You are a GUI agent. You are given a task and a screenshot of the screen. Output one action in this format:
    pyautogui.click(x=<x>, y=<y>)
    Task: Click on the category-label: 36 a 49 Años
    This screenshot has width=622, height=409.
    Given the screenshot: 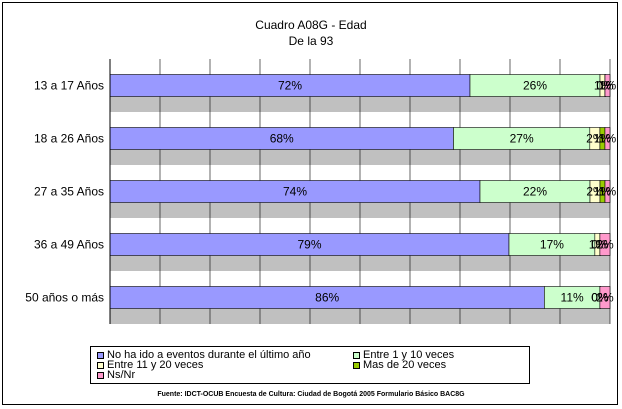 What is the action you would take?
    pyautogui.click(x=69, y=245)
    